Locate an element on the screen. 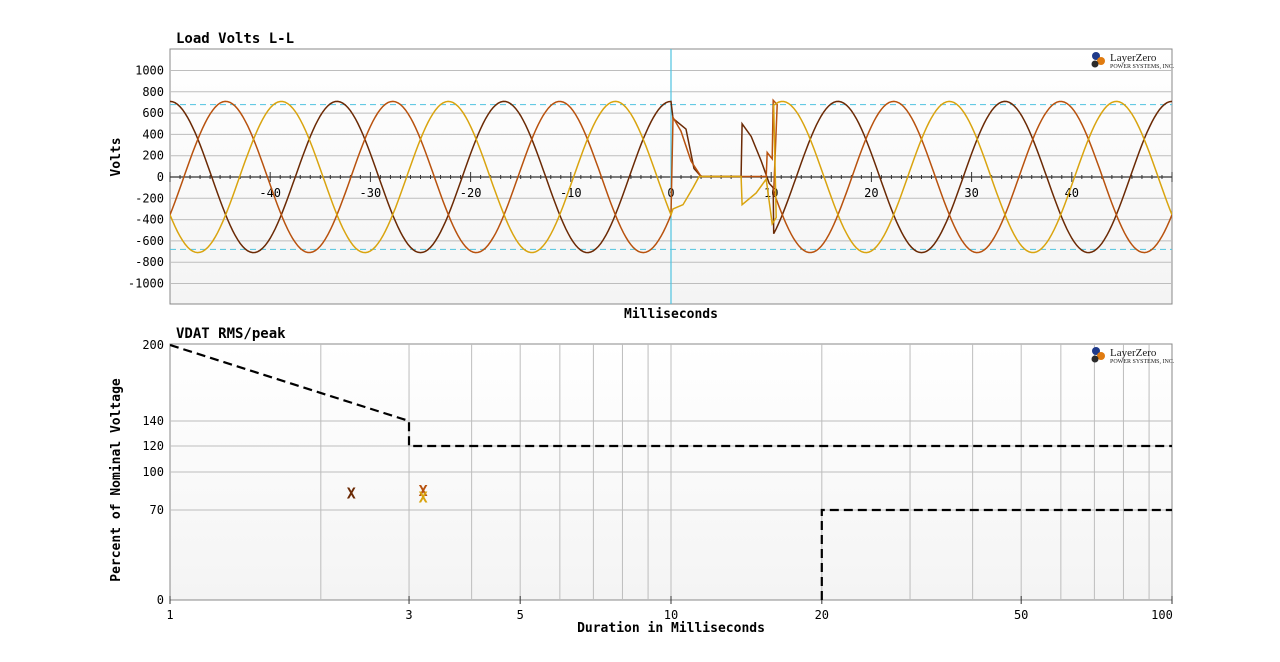  x-tick-label: 100 is located at coordinates (1162, 615).